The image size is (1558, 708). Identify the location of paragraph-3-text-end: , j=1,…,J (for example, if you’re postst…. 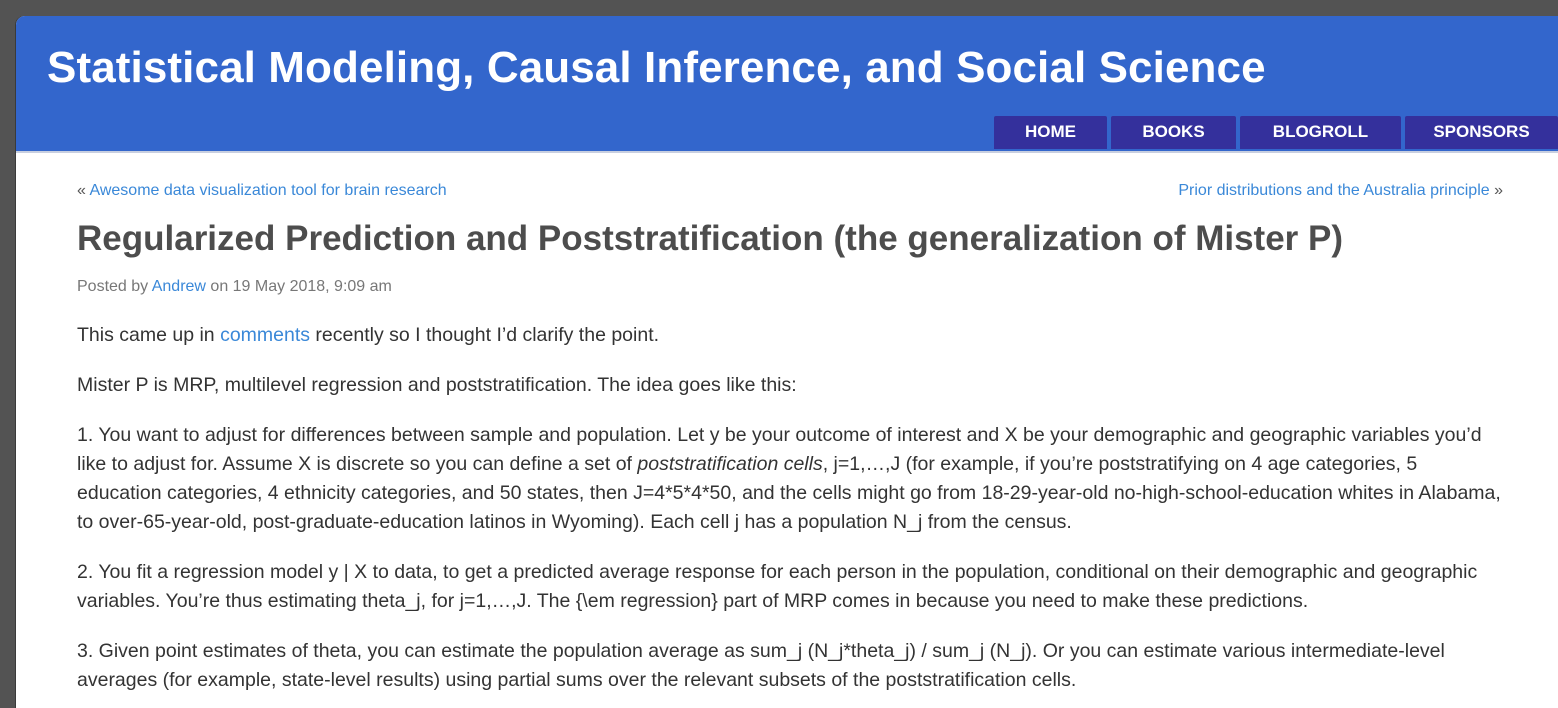
(789, 493).